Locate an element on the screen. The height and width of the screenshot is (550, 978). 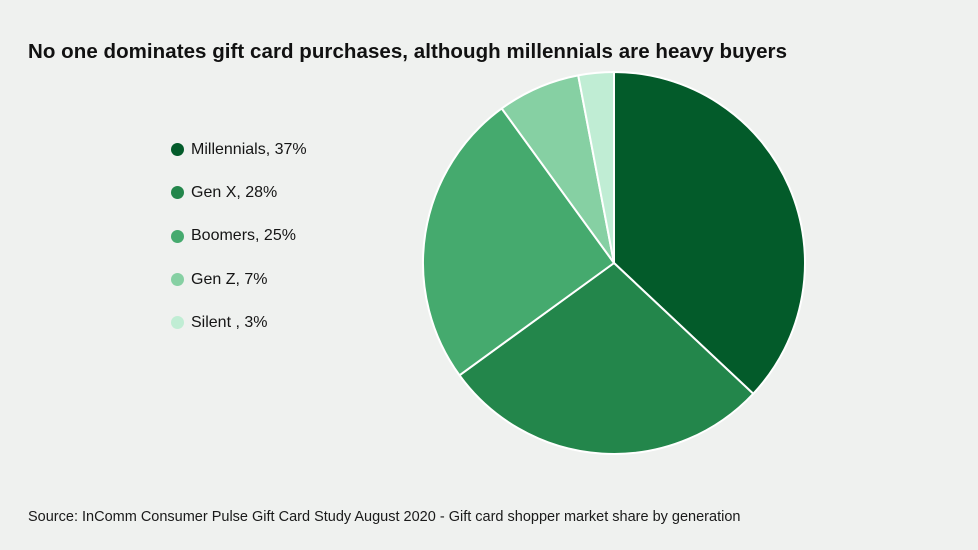
legend-label-millennials: Millennials, 37% is located at coordinates (249, 149).